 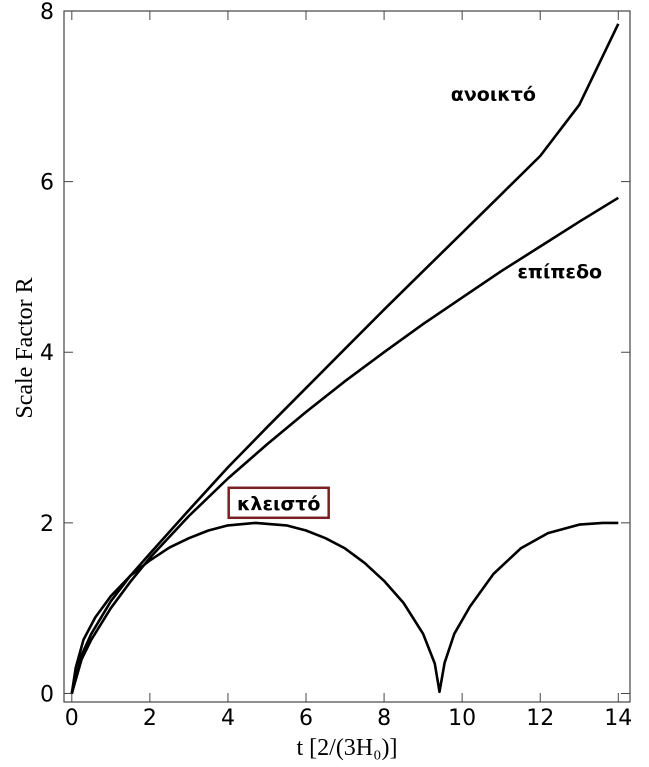 I want to click on y-tick-label: 6, so click(x=47, y=183).